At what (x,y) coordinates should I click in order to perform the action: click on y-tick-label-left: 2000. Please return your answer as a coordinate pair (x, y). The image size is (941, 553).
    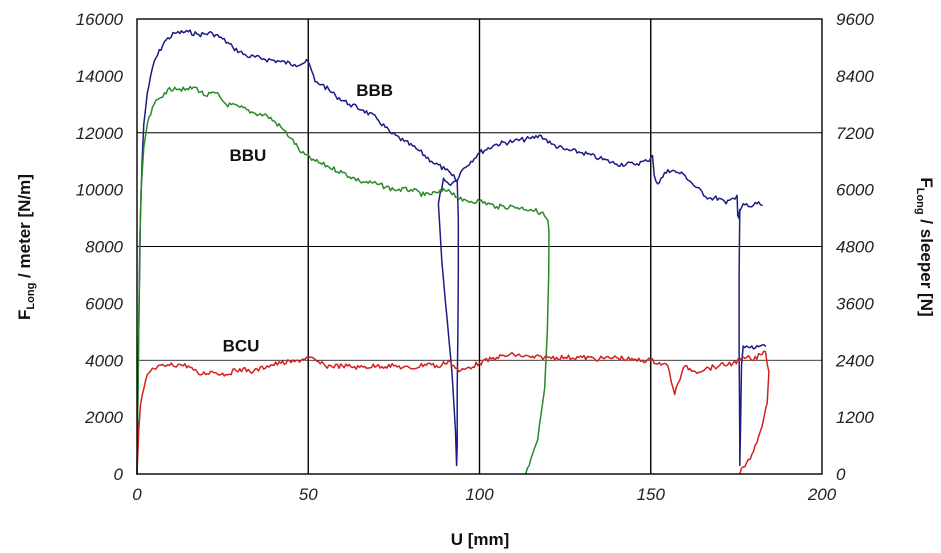
    Looking at the image, I should click on (103, 417).